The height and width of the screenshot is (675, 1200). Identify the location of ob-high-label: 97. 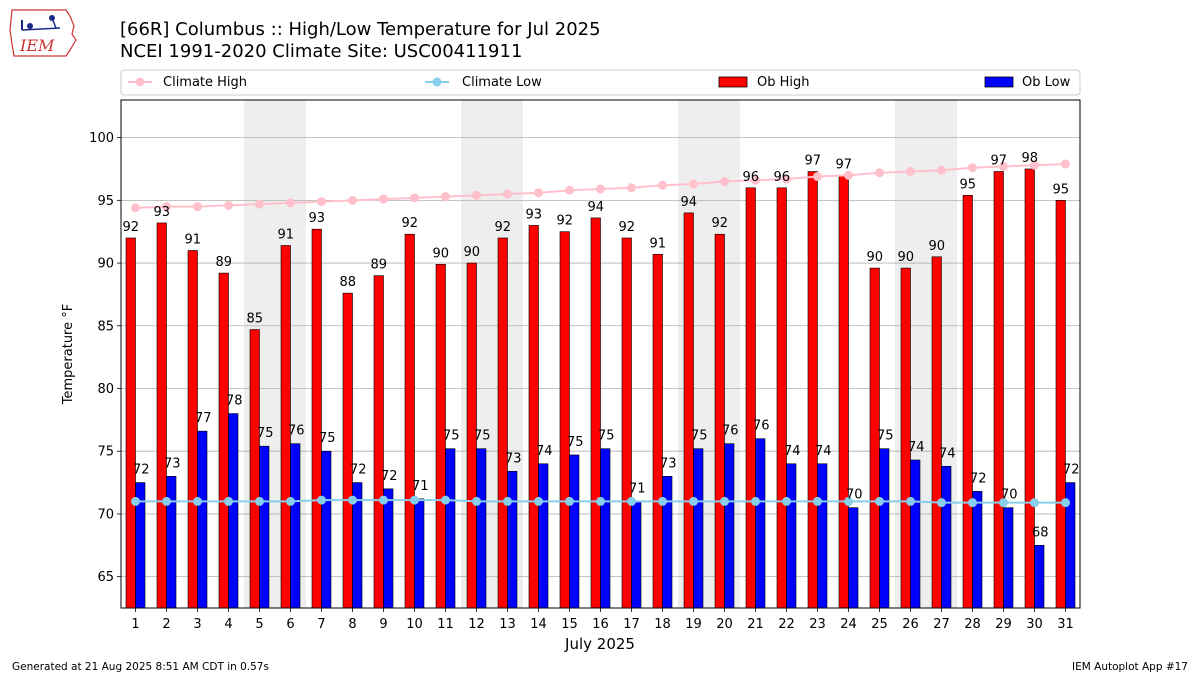
(843, 164).